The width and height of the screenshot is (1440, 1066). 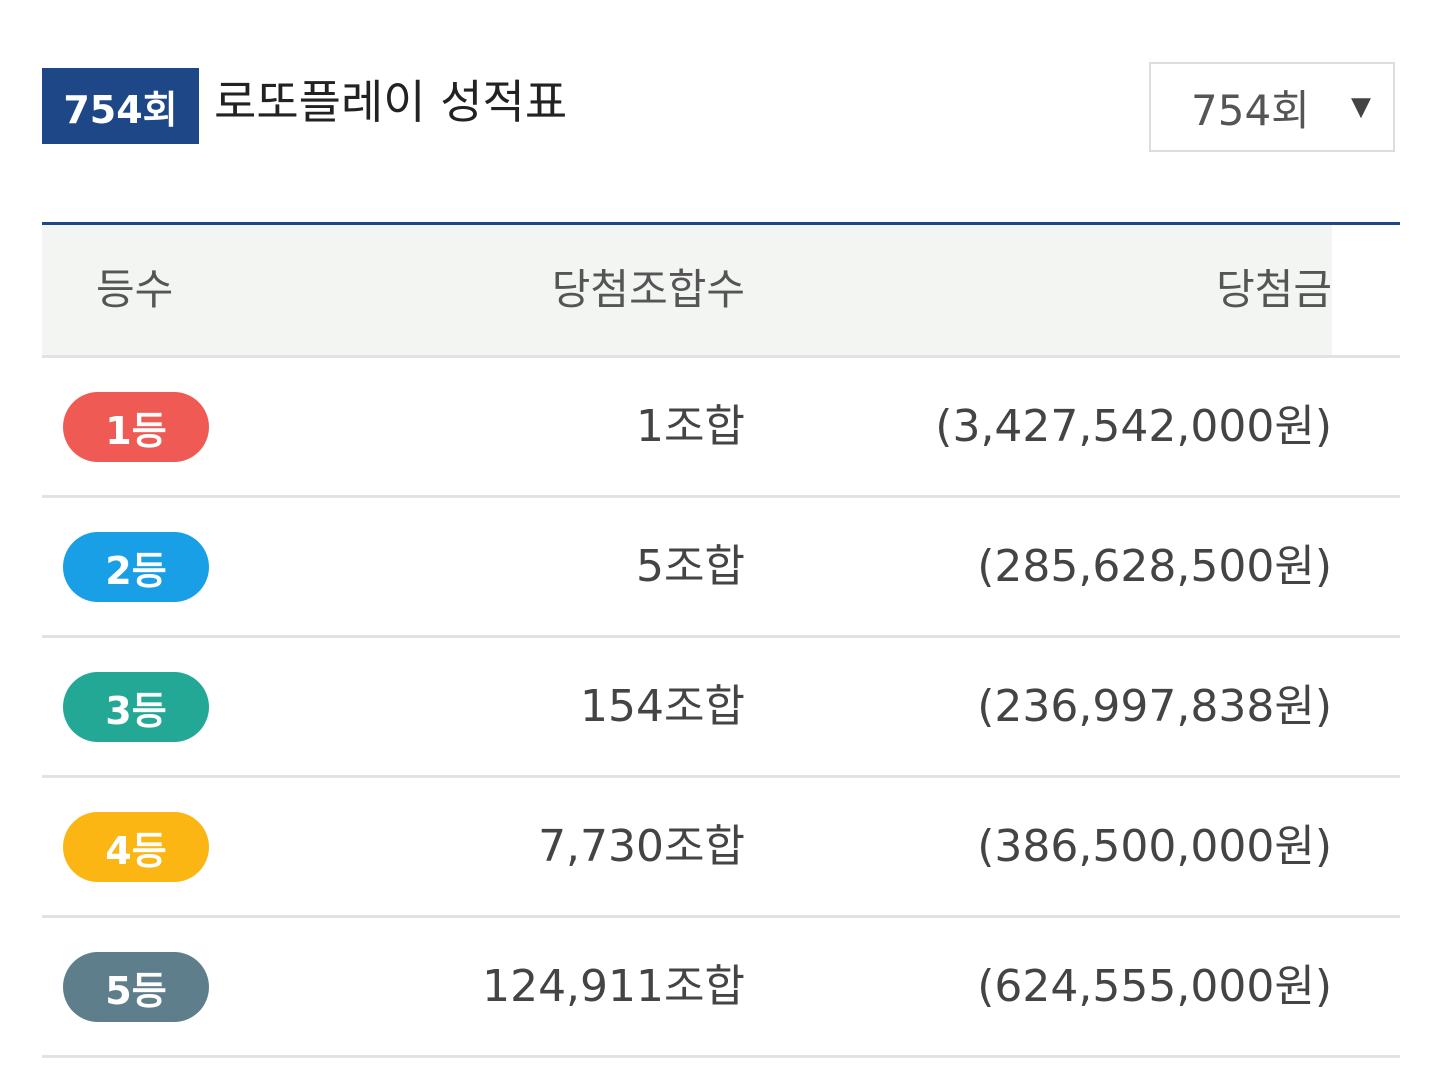 What do you see at coordinates (1361, 107) in the screenshot?
I see `triangle-down-icon: ▼` at bounding box center [1361, 107].